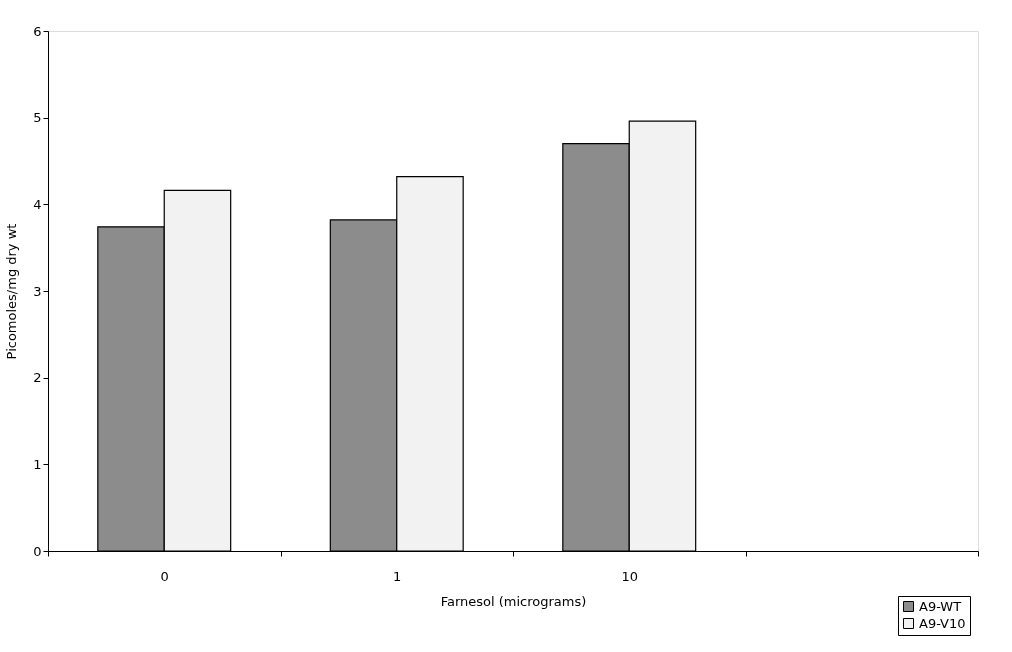  Describe the element at coordinates (940, 606) in the screenshot. I see `legend-label: A9-WT` at that location.